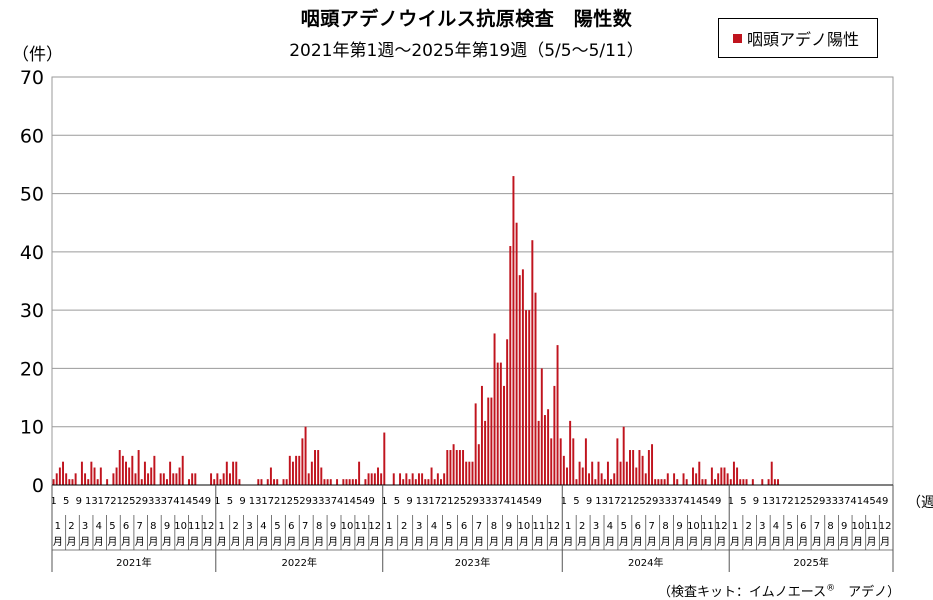 Image resolution: width=933 pixels, height=600 pixels. I want to click on month-label: 5, so click(449, 526).